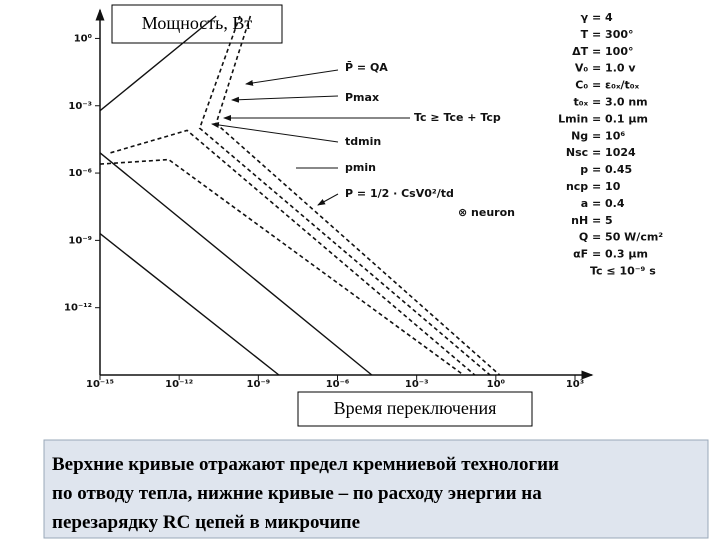 The width and height of the screenshot is (720, 540). I want to click on curve-label: Tc ≥ Tce + Tcp, so click(457, 117).